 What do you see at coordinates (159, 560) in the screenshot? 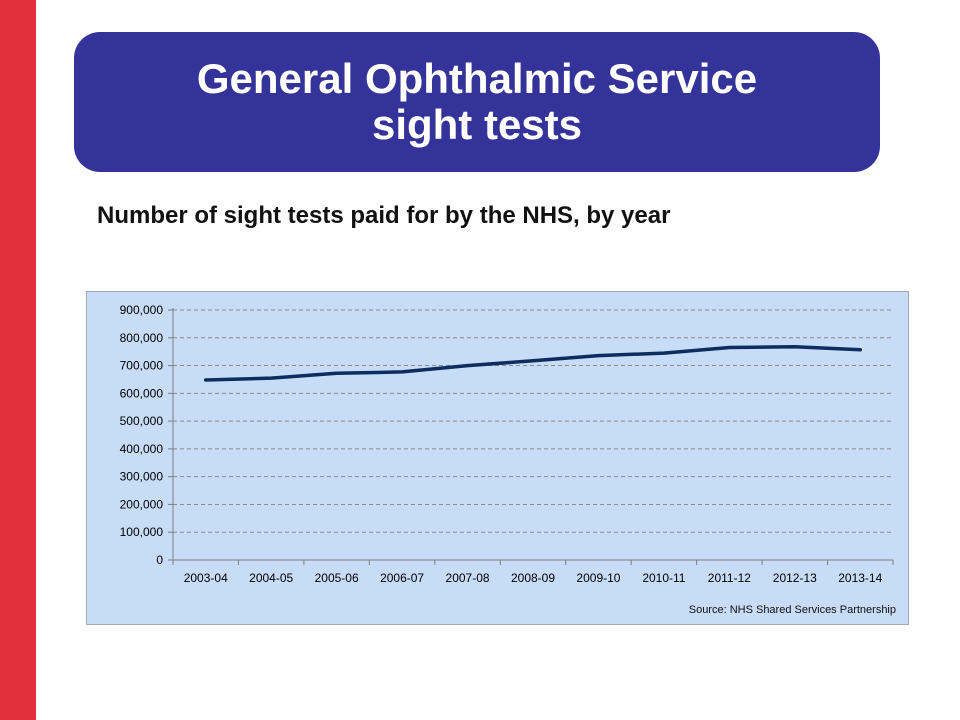
I see `y-tick-label: 0` at bounding box center [159, 560].